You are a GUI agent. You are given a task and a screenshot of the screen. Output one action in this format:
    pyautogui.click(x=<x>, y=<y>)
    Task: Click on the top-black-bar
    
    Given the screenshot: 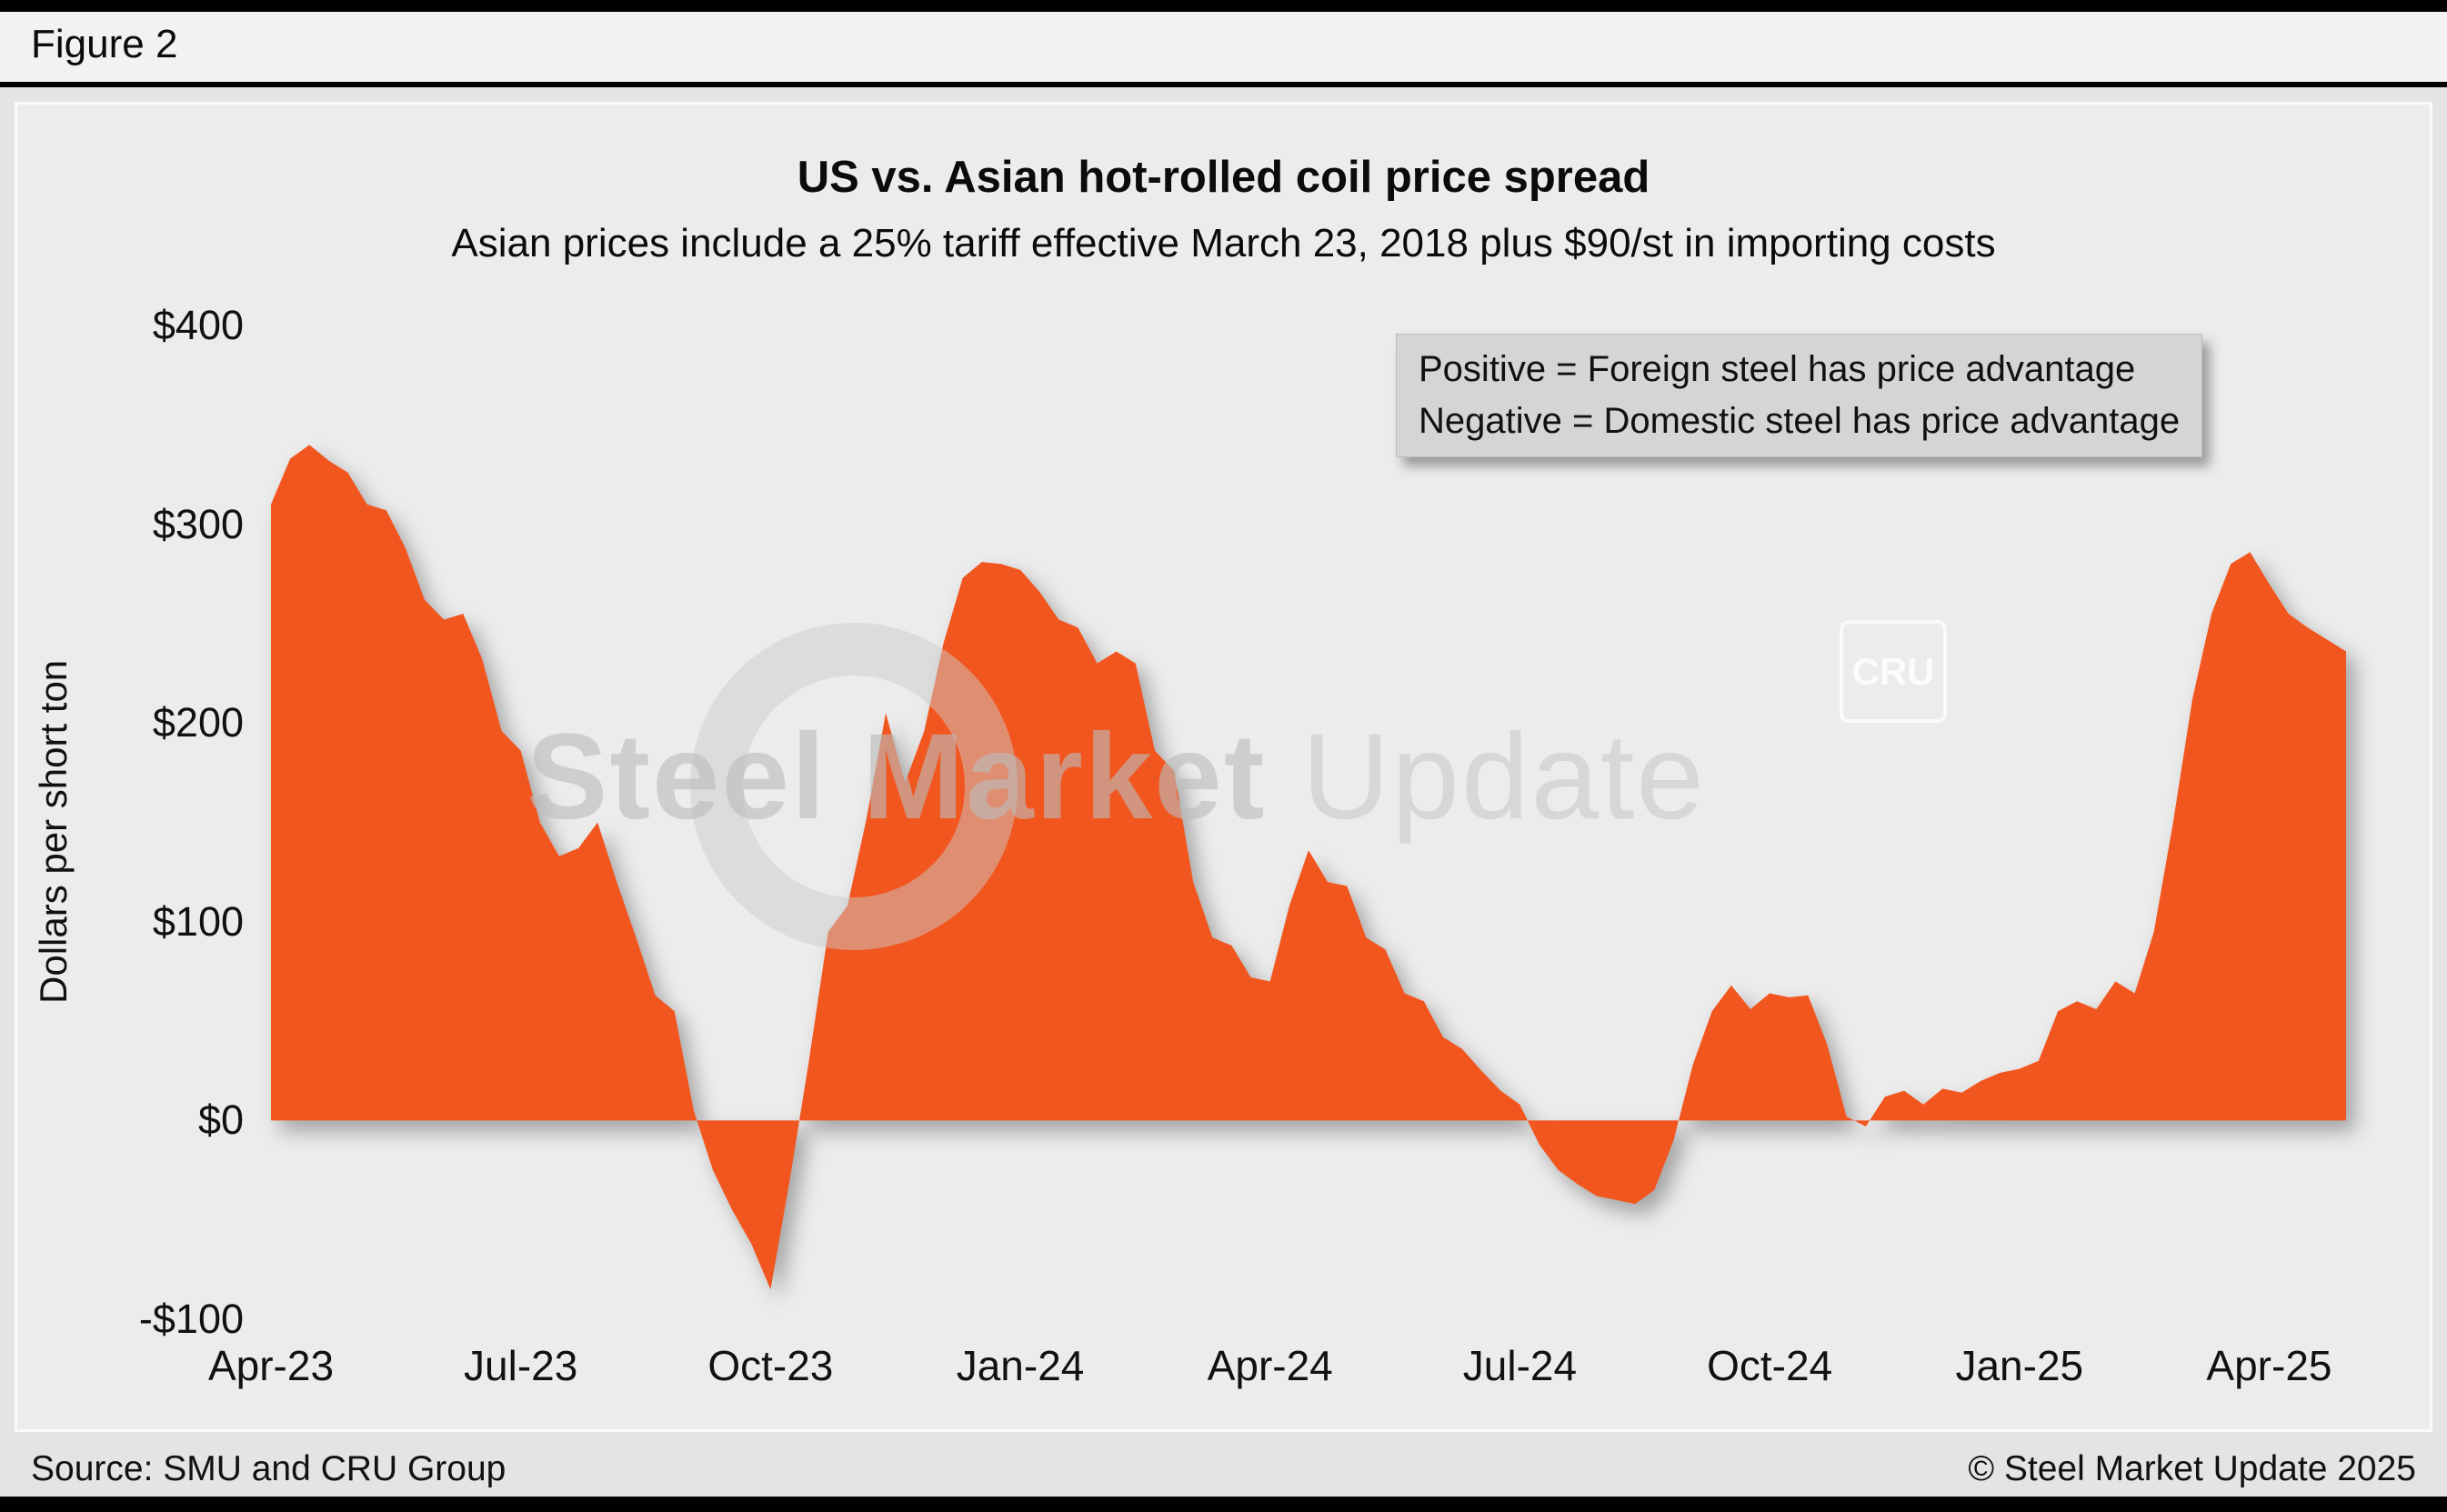 What is the action you would take?
    pyautogui.click(x=1224, y=6)
    